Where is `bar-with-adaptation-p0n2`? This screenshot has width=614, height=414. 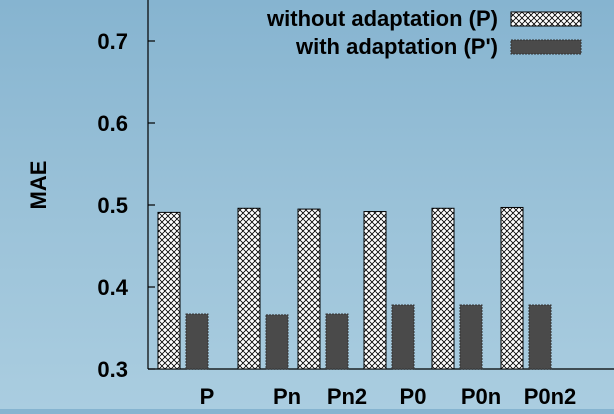
bar-with-adaptation-p0n2 is located at coordinates (540, 337).